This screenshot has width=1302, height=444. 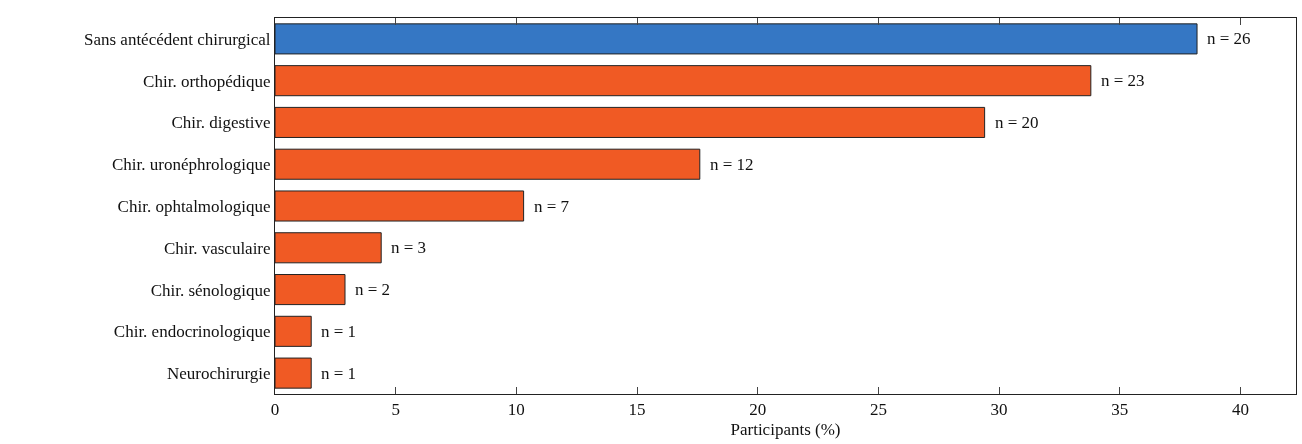 I want to click on y-tick-label: Chir. uronéphrologique, so click(x=191, y=165).